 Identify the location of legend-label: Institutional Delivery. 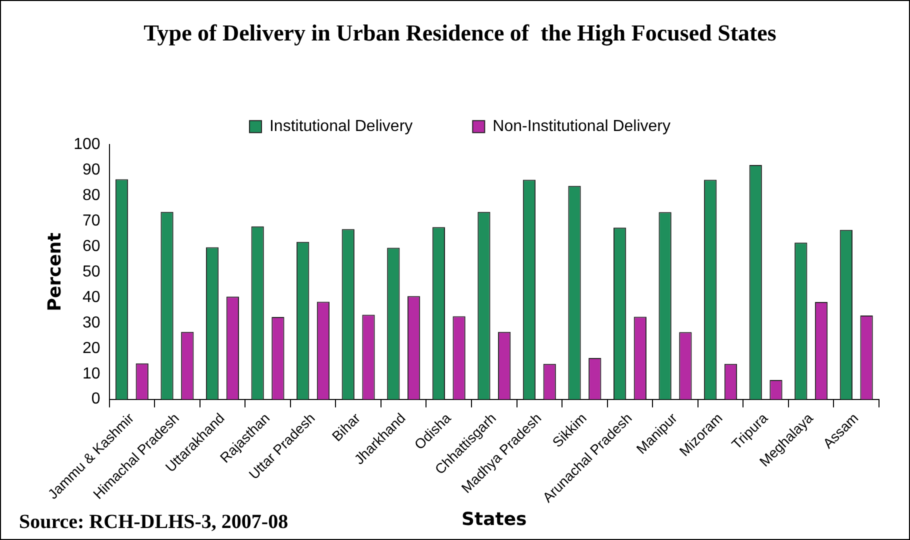
(341, 127).